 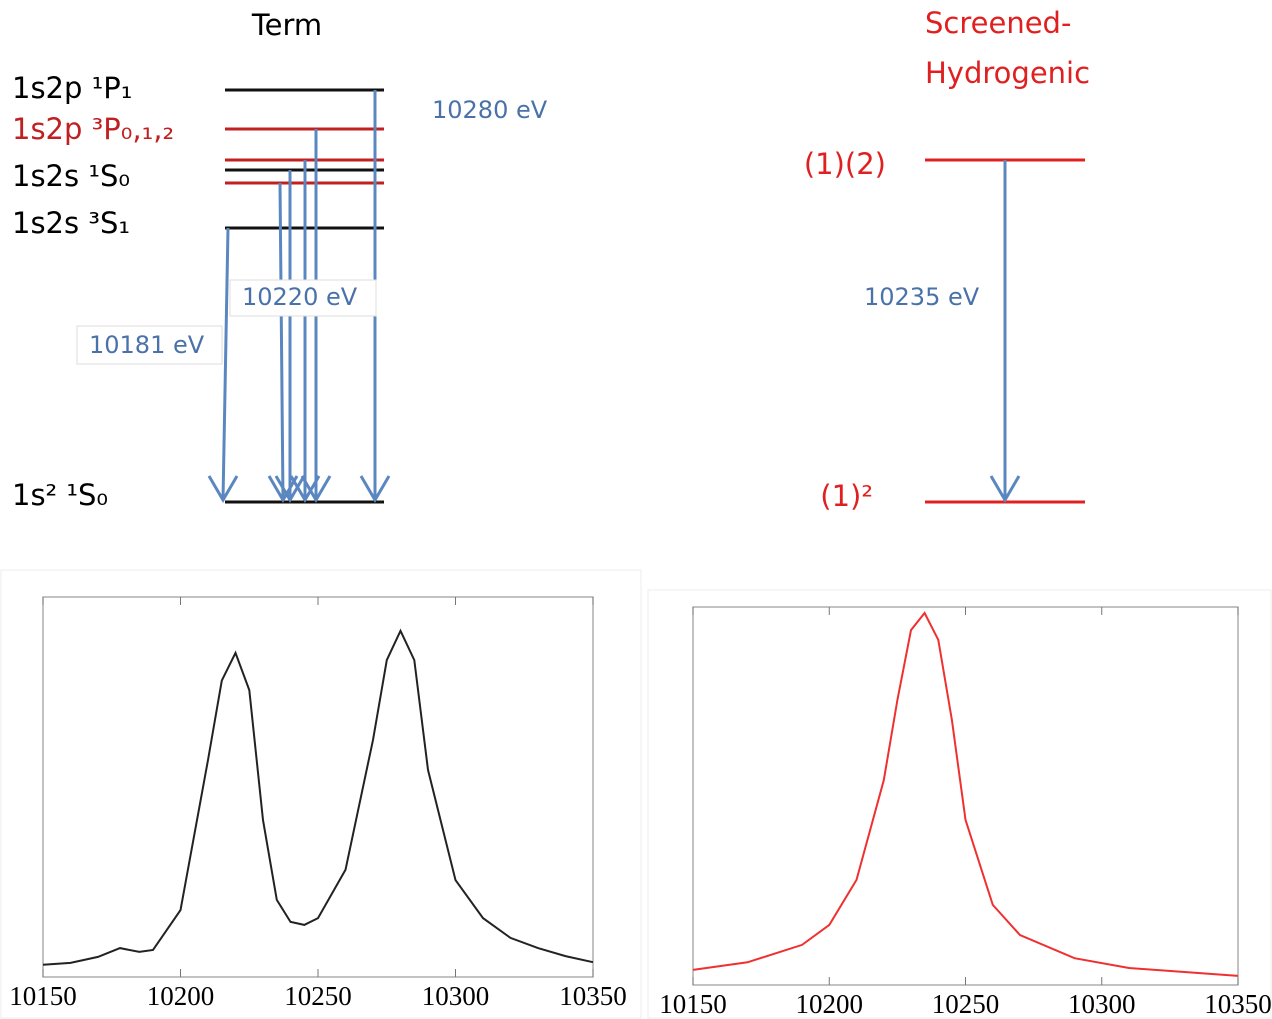 I want to click on spectrum-line, so click(x=318, y=797).